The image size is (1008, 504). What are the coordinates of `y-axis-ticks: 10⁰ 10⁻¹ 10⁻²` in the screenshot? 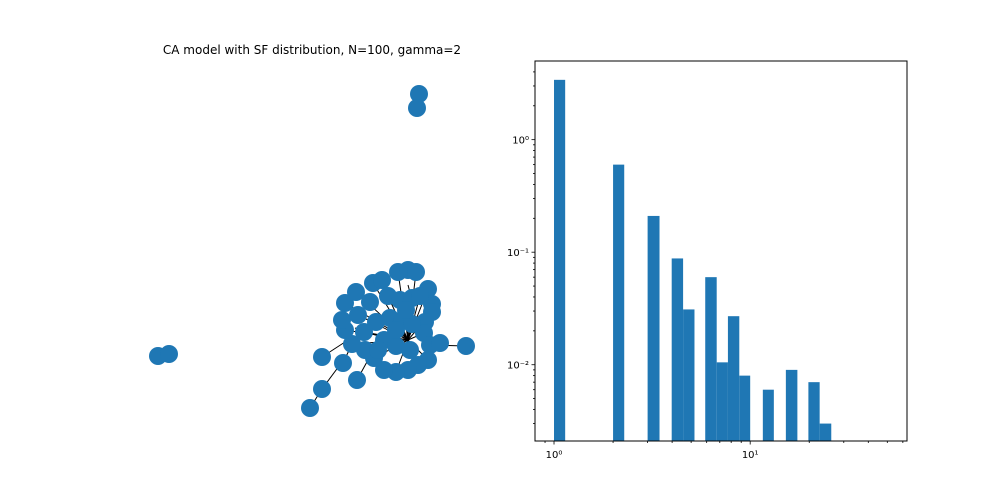 It's located at (521, 247).